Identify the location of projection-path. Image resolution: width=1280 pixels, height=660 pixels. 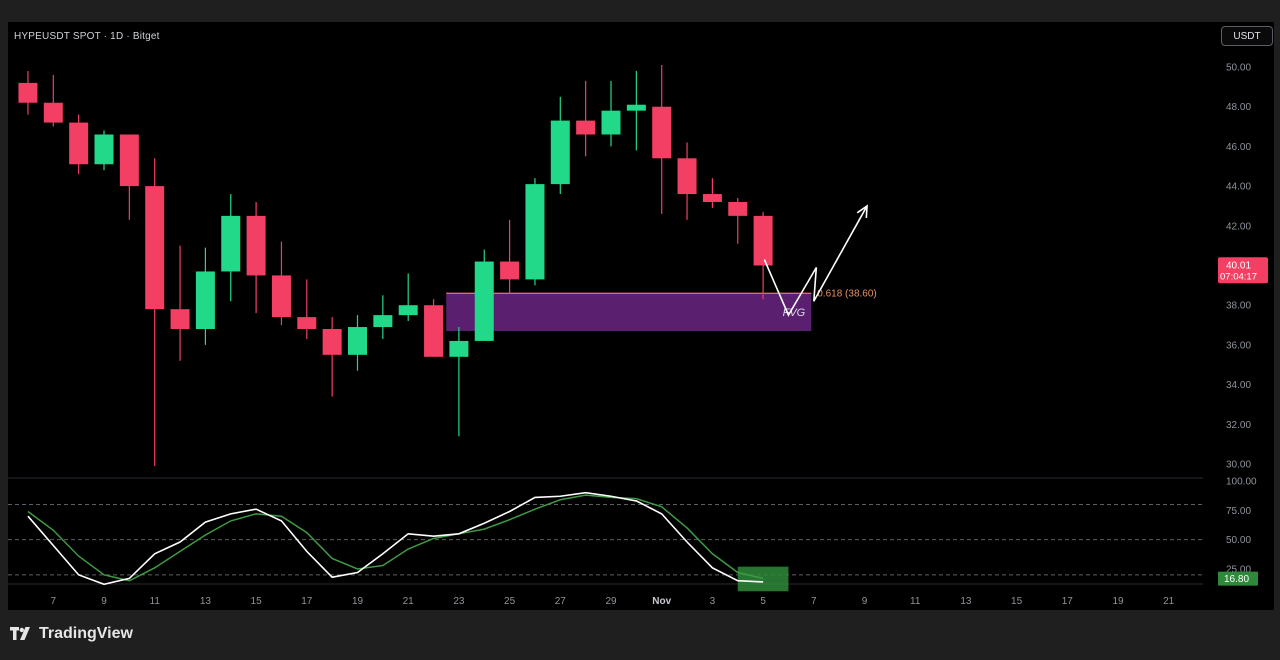
(815, 261).